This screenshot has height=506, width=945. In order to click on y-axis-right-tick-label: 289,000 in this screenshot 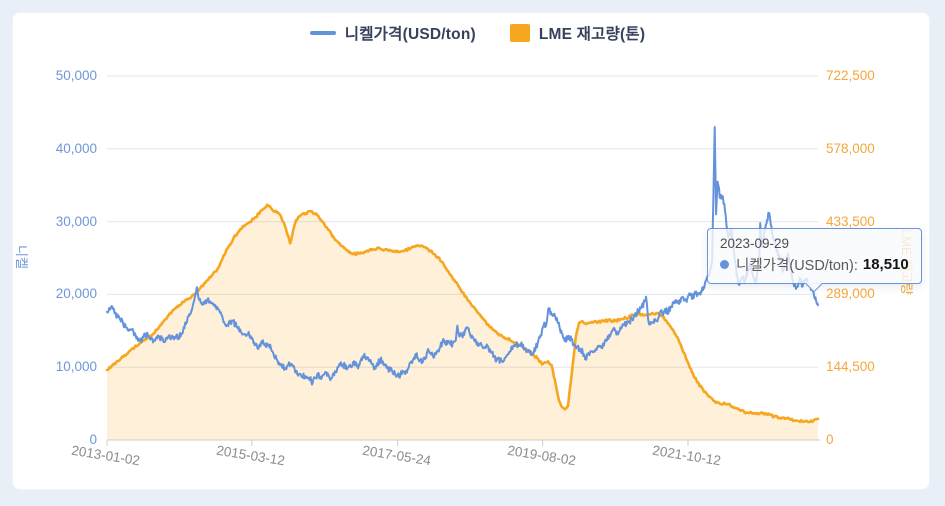, I will do `click(850, 293)`.